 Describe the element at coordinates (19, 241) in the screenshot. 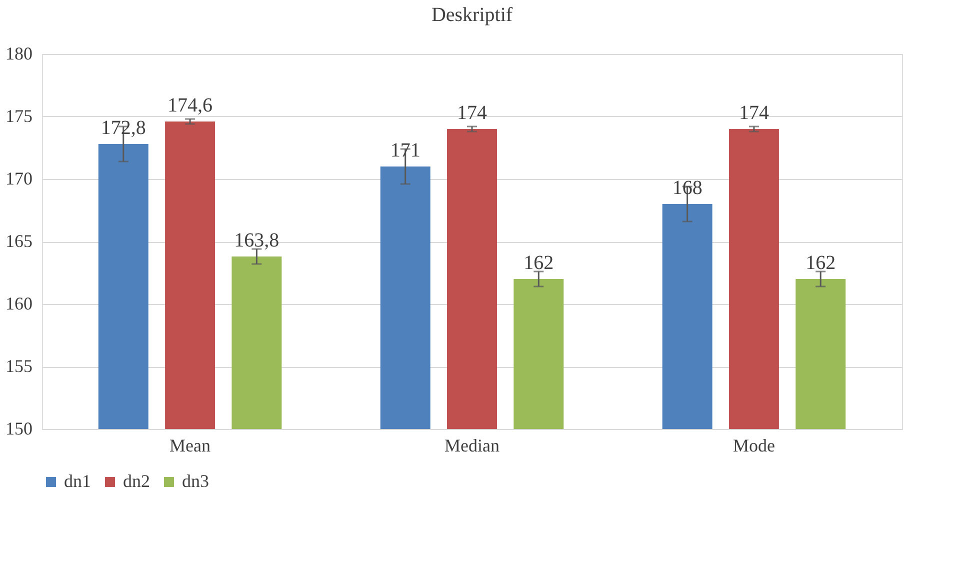

I see `y-tick-label: 165` at that location.